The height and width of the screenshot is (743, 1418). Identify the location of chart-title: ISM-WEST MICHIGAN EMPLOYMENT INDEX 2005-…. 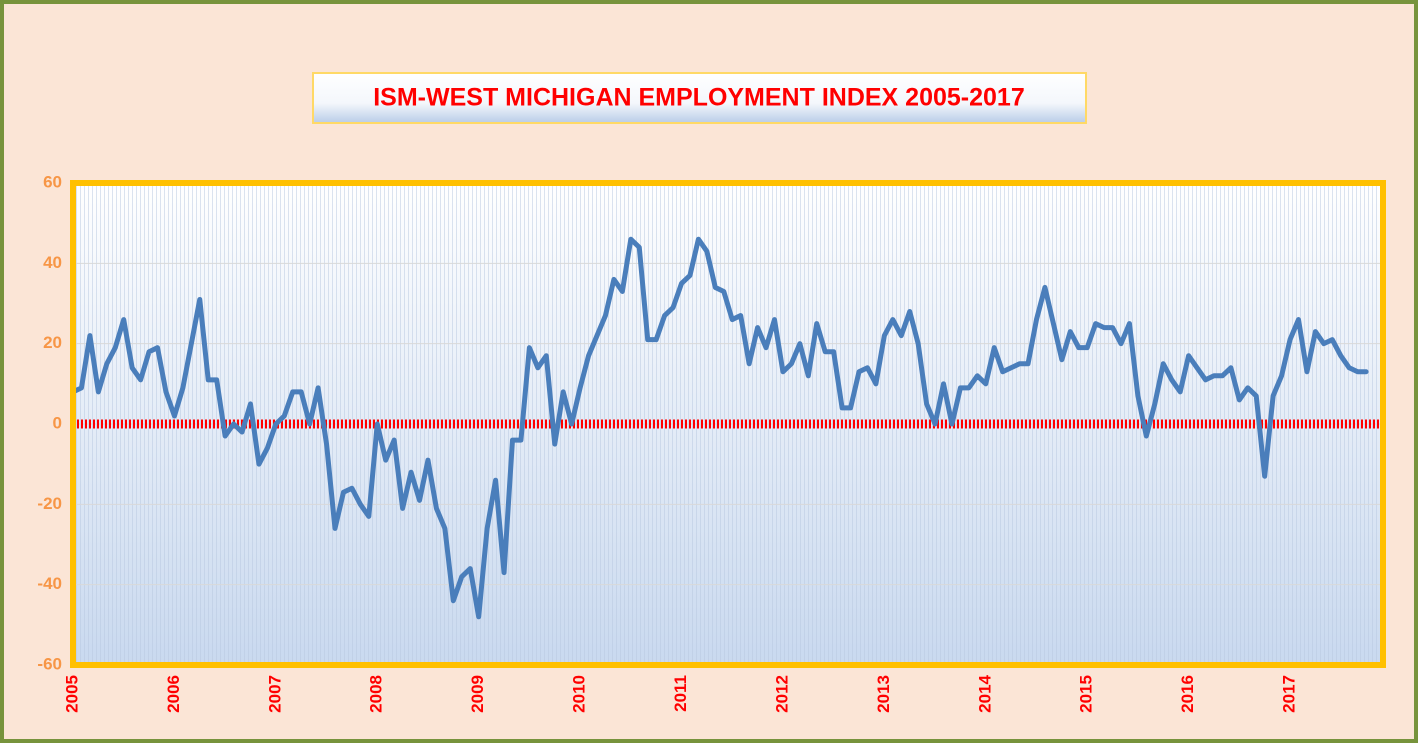
(699, 98).